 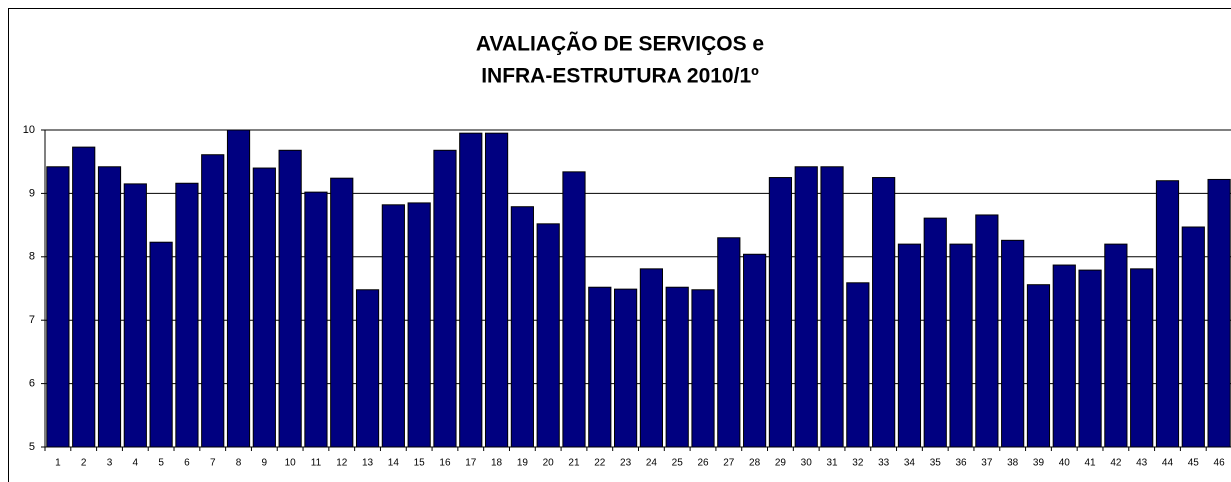 What do you see at coordinates (1142, 463) in the screenshot?
I see `x-tick-label: 43` at bounding box center [1142, 463].